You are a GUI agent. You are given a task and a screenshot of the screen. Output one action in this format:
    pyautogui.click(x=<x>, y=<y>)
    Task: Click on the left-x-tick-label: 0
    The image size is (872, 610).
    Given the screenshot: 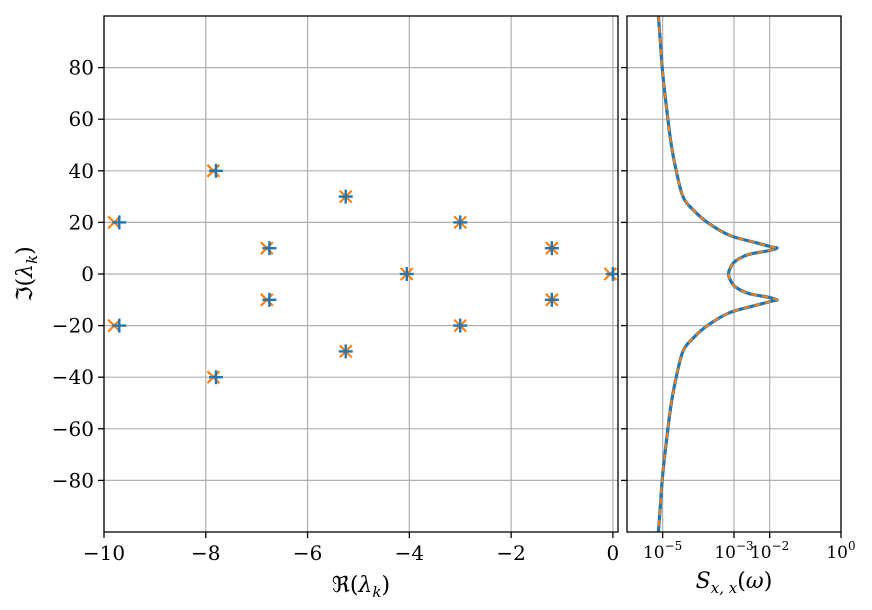 What is the action you would take?
    pyautogui.click(x=613, y=553)
    